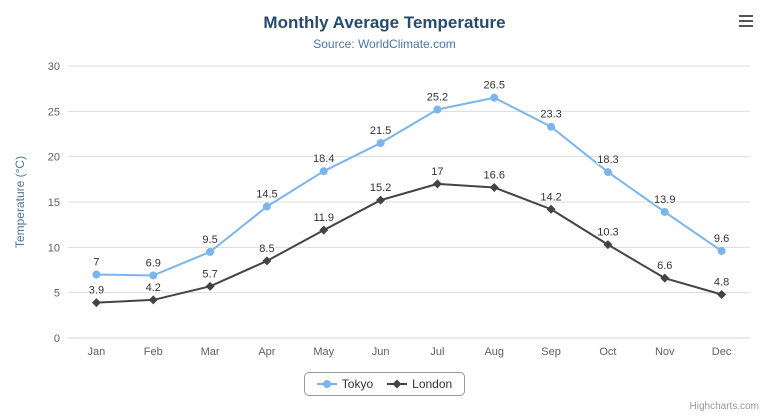  I want to click on data-label: 5.7, so click(209, 274).